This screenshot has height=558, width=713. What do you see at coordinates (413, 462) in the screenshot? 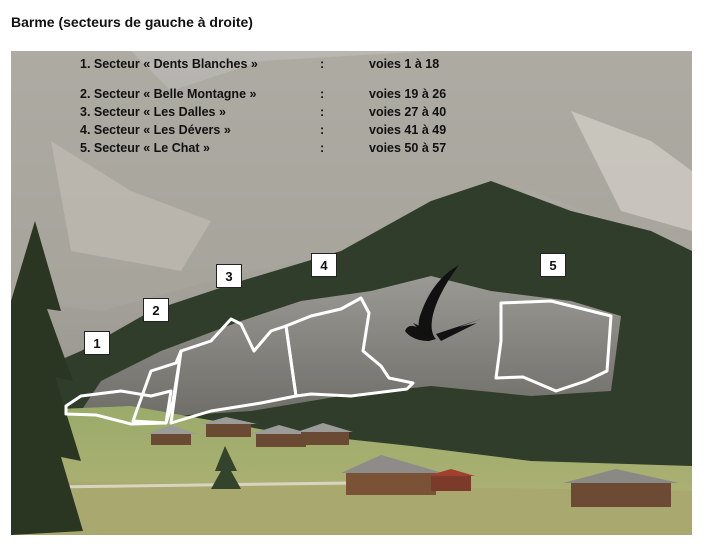
I see `chalets` at bounding box center [413, 462].